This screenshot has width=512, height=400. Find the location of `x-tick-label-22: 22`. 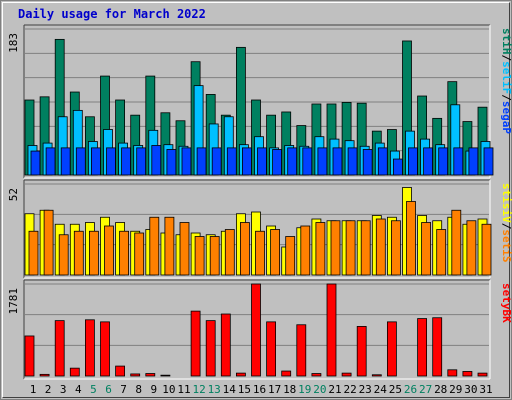

x-tick-label-22: 22 is located at coordinates (349, 389).